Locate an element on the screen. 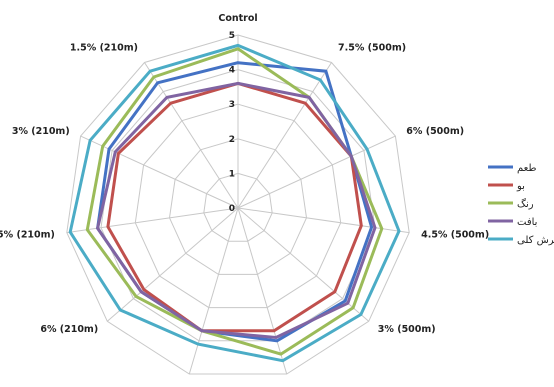 Image resolution: width=554 pixels, height=387 pixels. category-label: 4.5% (500m) is located at coordinates (455, 234).